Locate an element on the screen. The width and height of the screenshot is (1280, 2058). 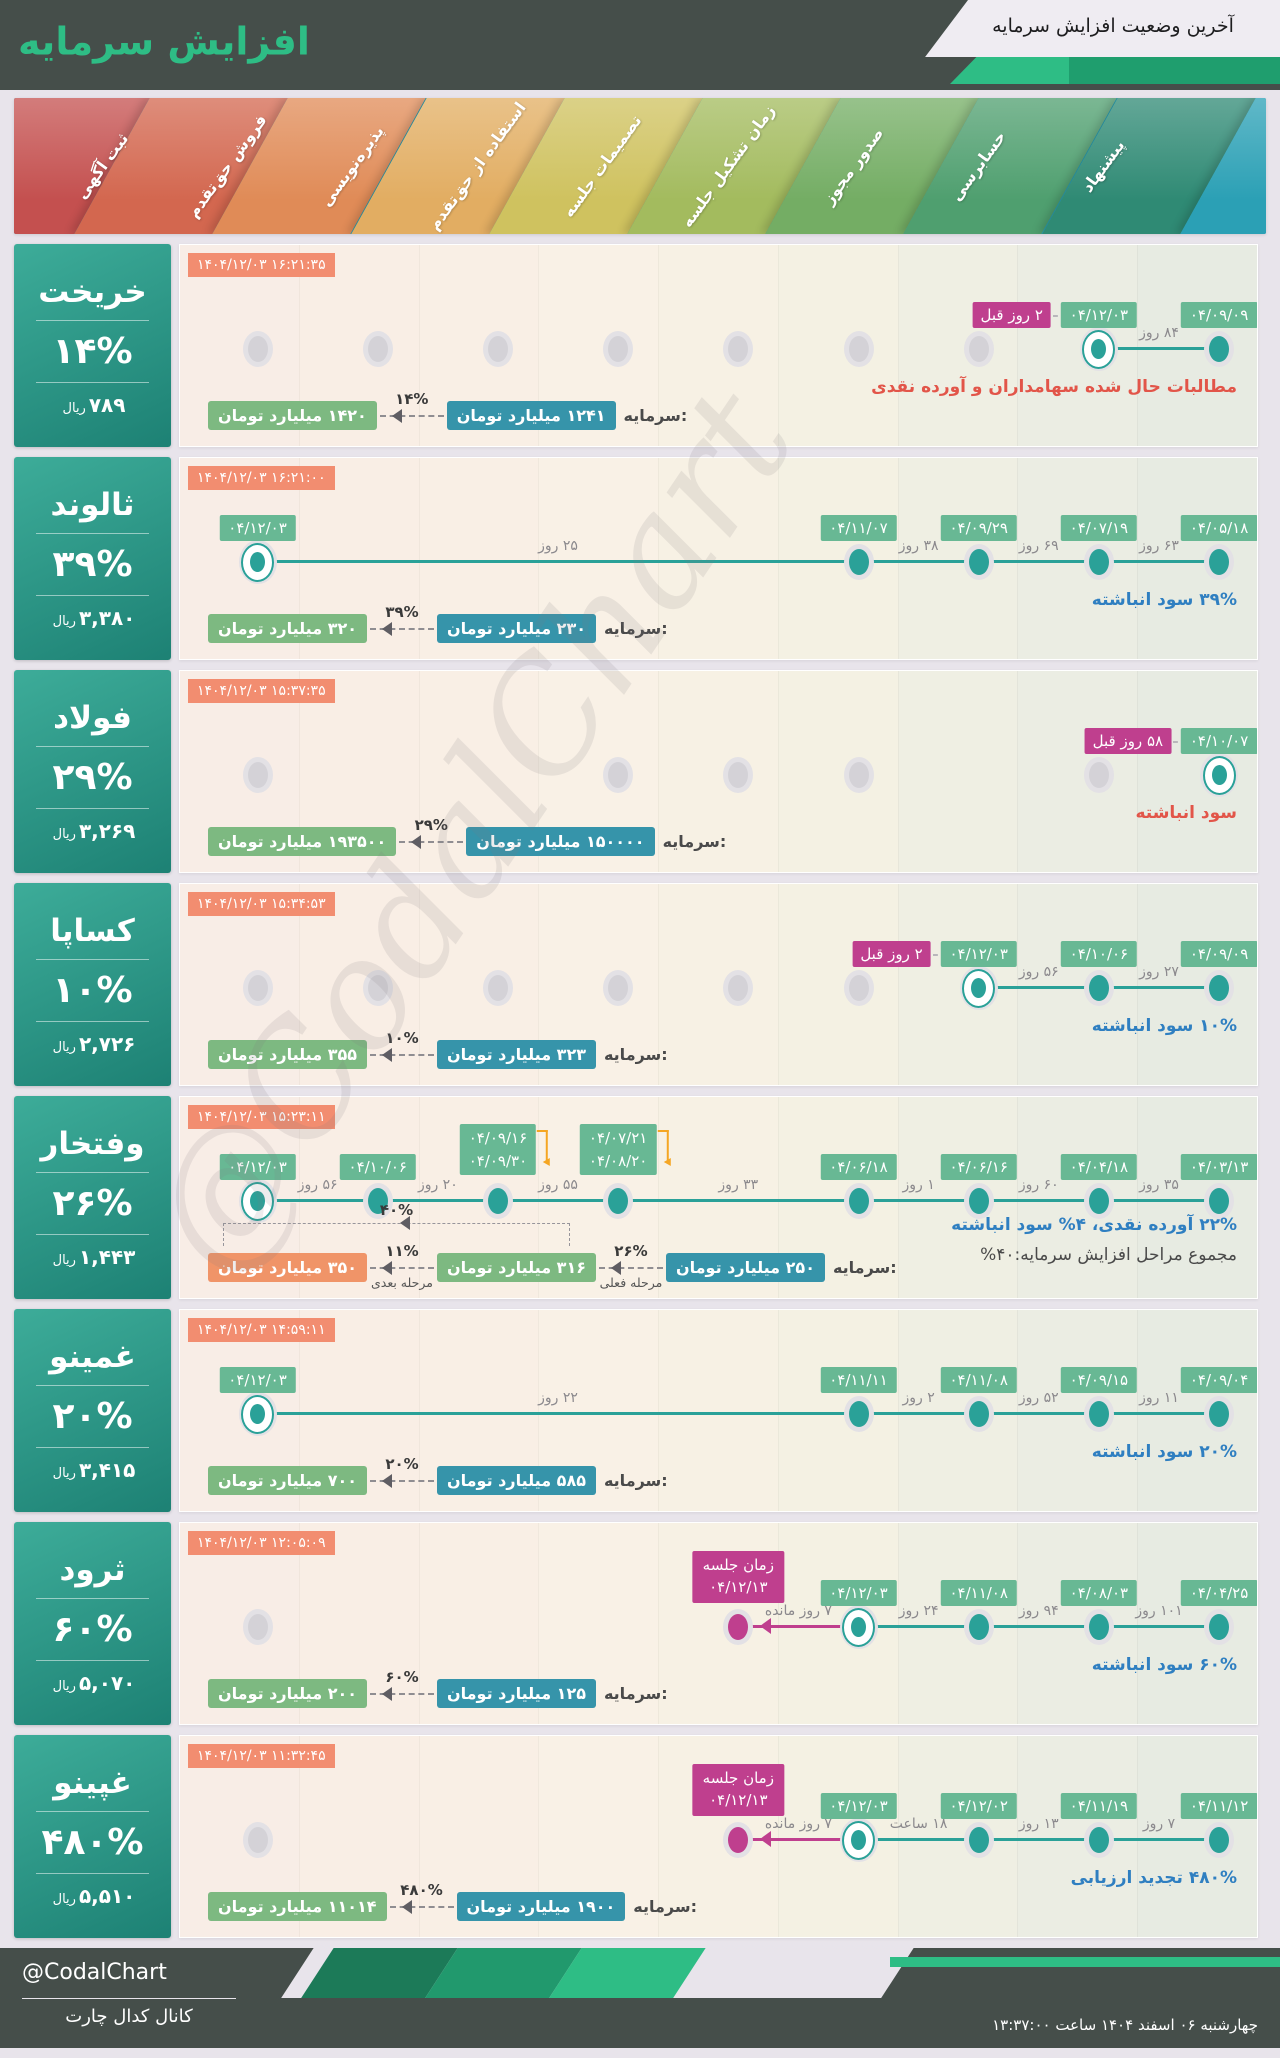
company-panel: غپینو ۴۸۰% ۵,۵۱۰ریال is located at coordinates (92, 1836).